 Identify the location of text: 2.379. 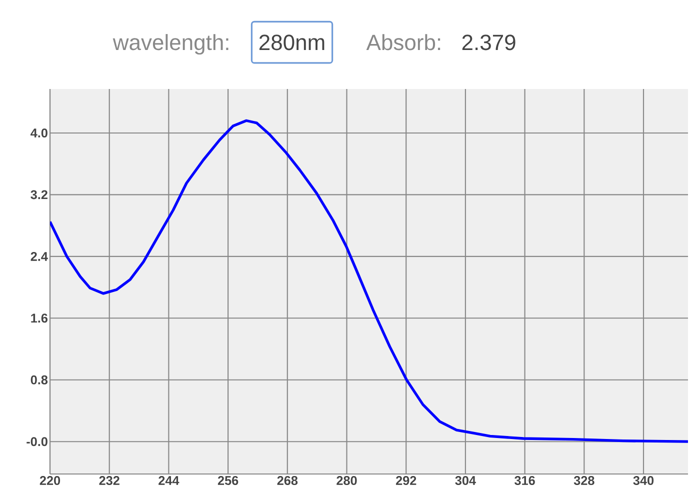
(489, 42).